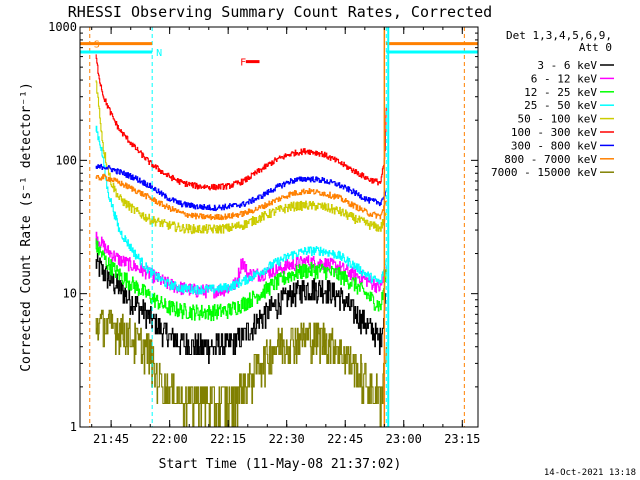 Image resolution: width=640 pixels, height=480 pixels. What do you see at coordinates (564, 78) in the screenshot?
I see `legend-entry-label: 6 - 12 keV` at bounding box center [564, 78].